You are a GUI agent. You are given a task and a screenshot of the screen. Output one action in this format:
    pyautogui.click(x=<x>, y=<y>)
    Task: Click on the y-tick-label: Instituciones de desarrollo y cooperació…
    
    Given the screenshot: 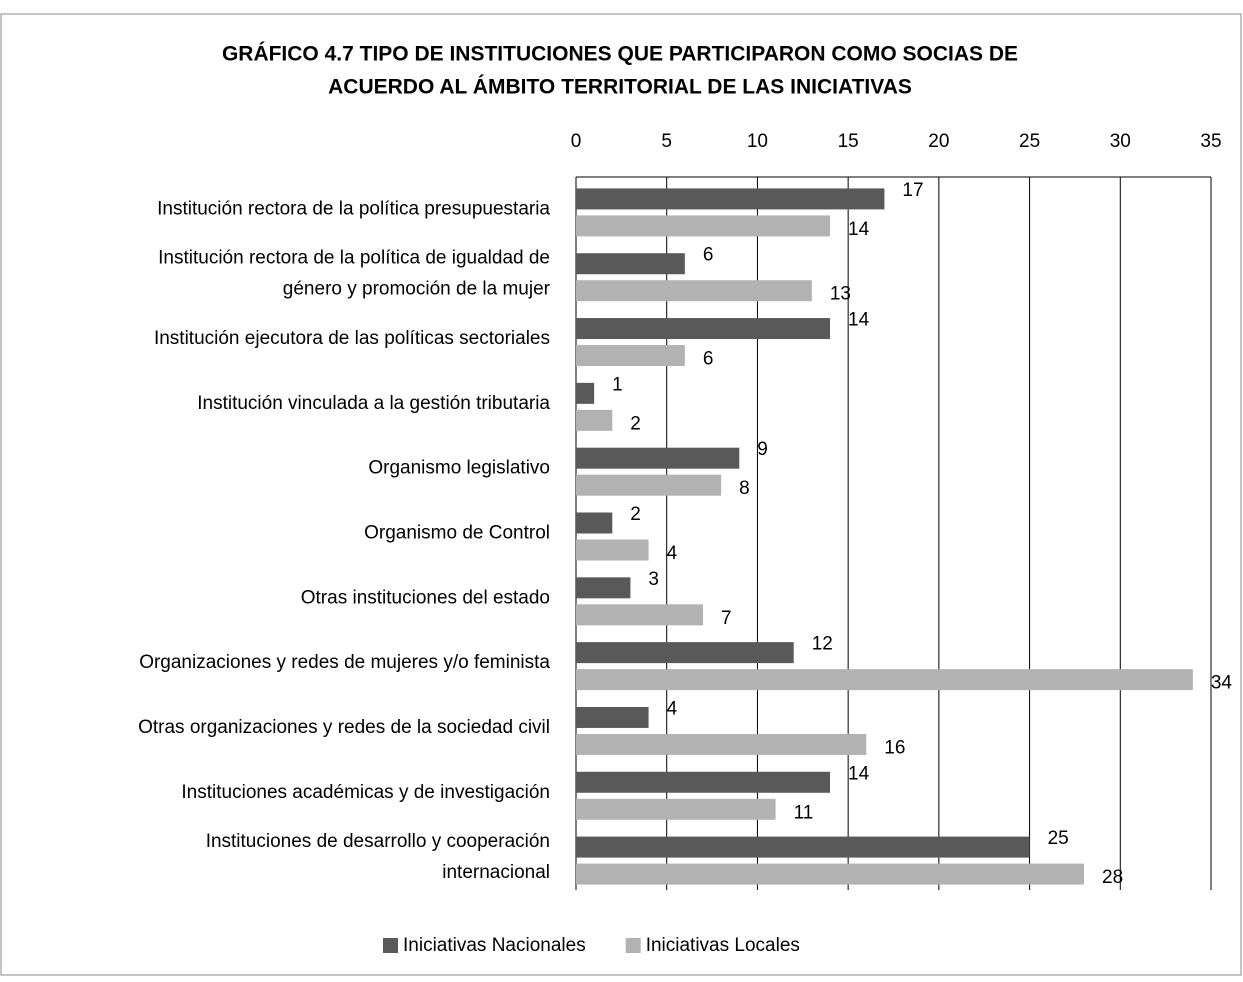 What is the action you would take?
    pyautogui.click(x=378, y=857)
    